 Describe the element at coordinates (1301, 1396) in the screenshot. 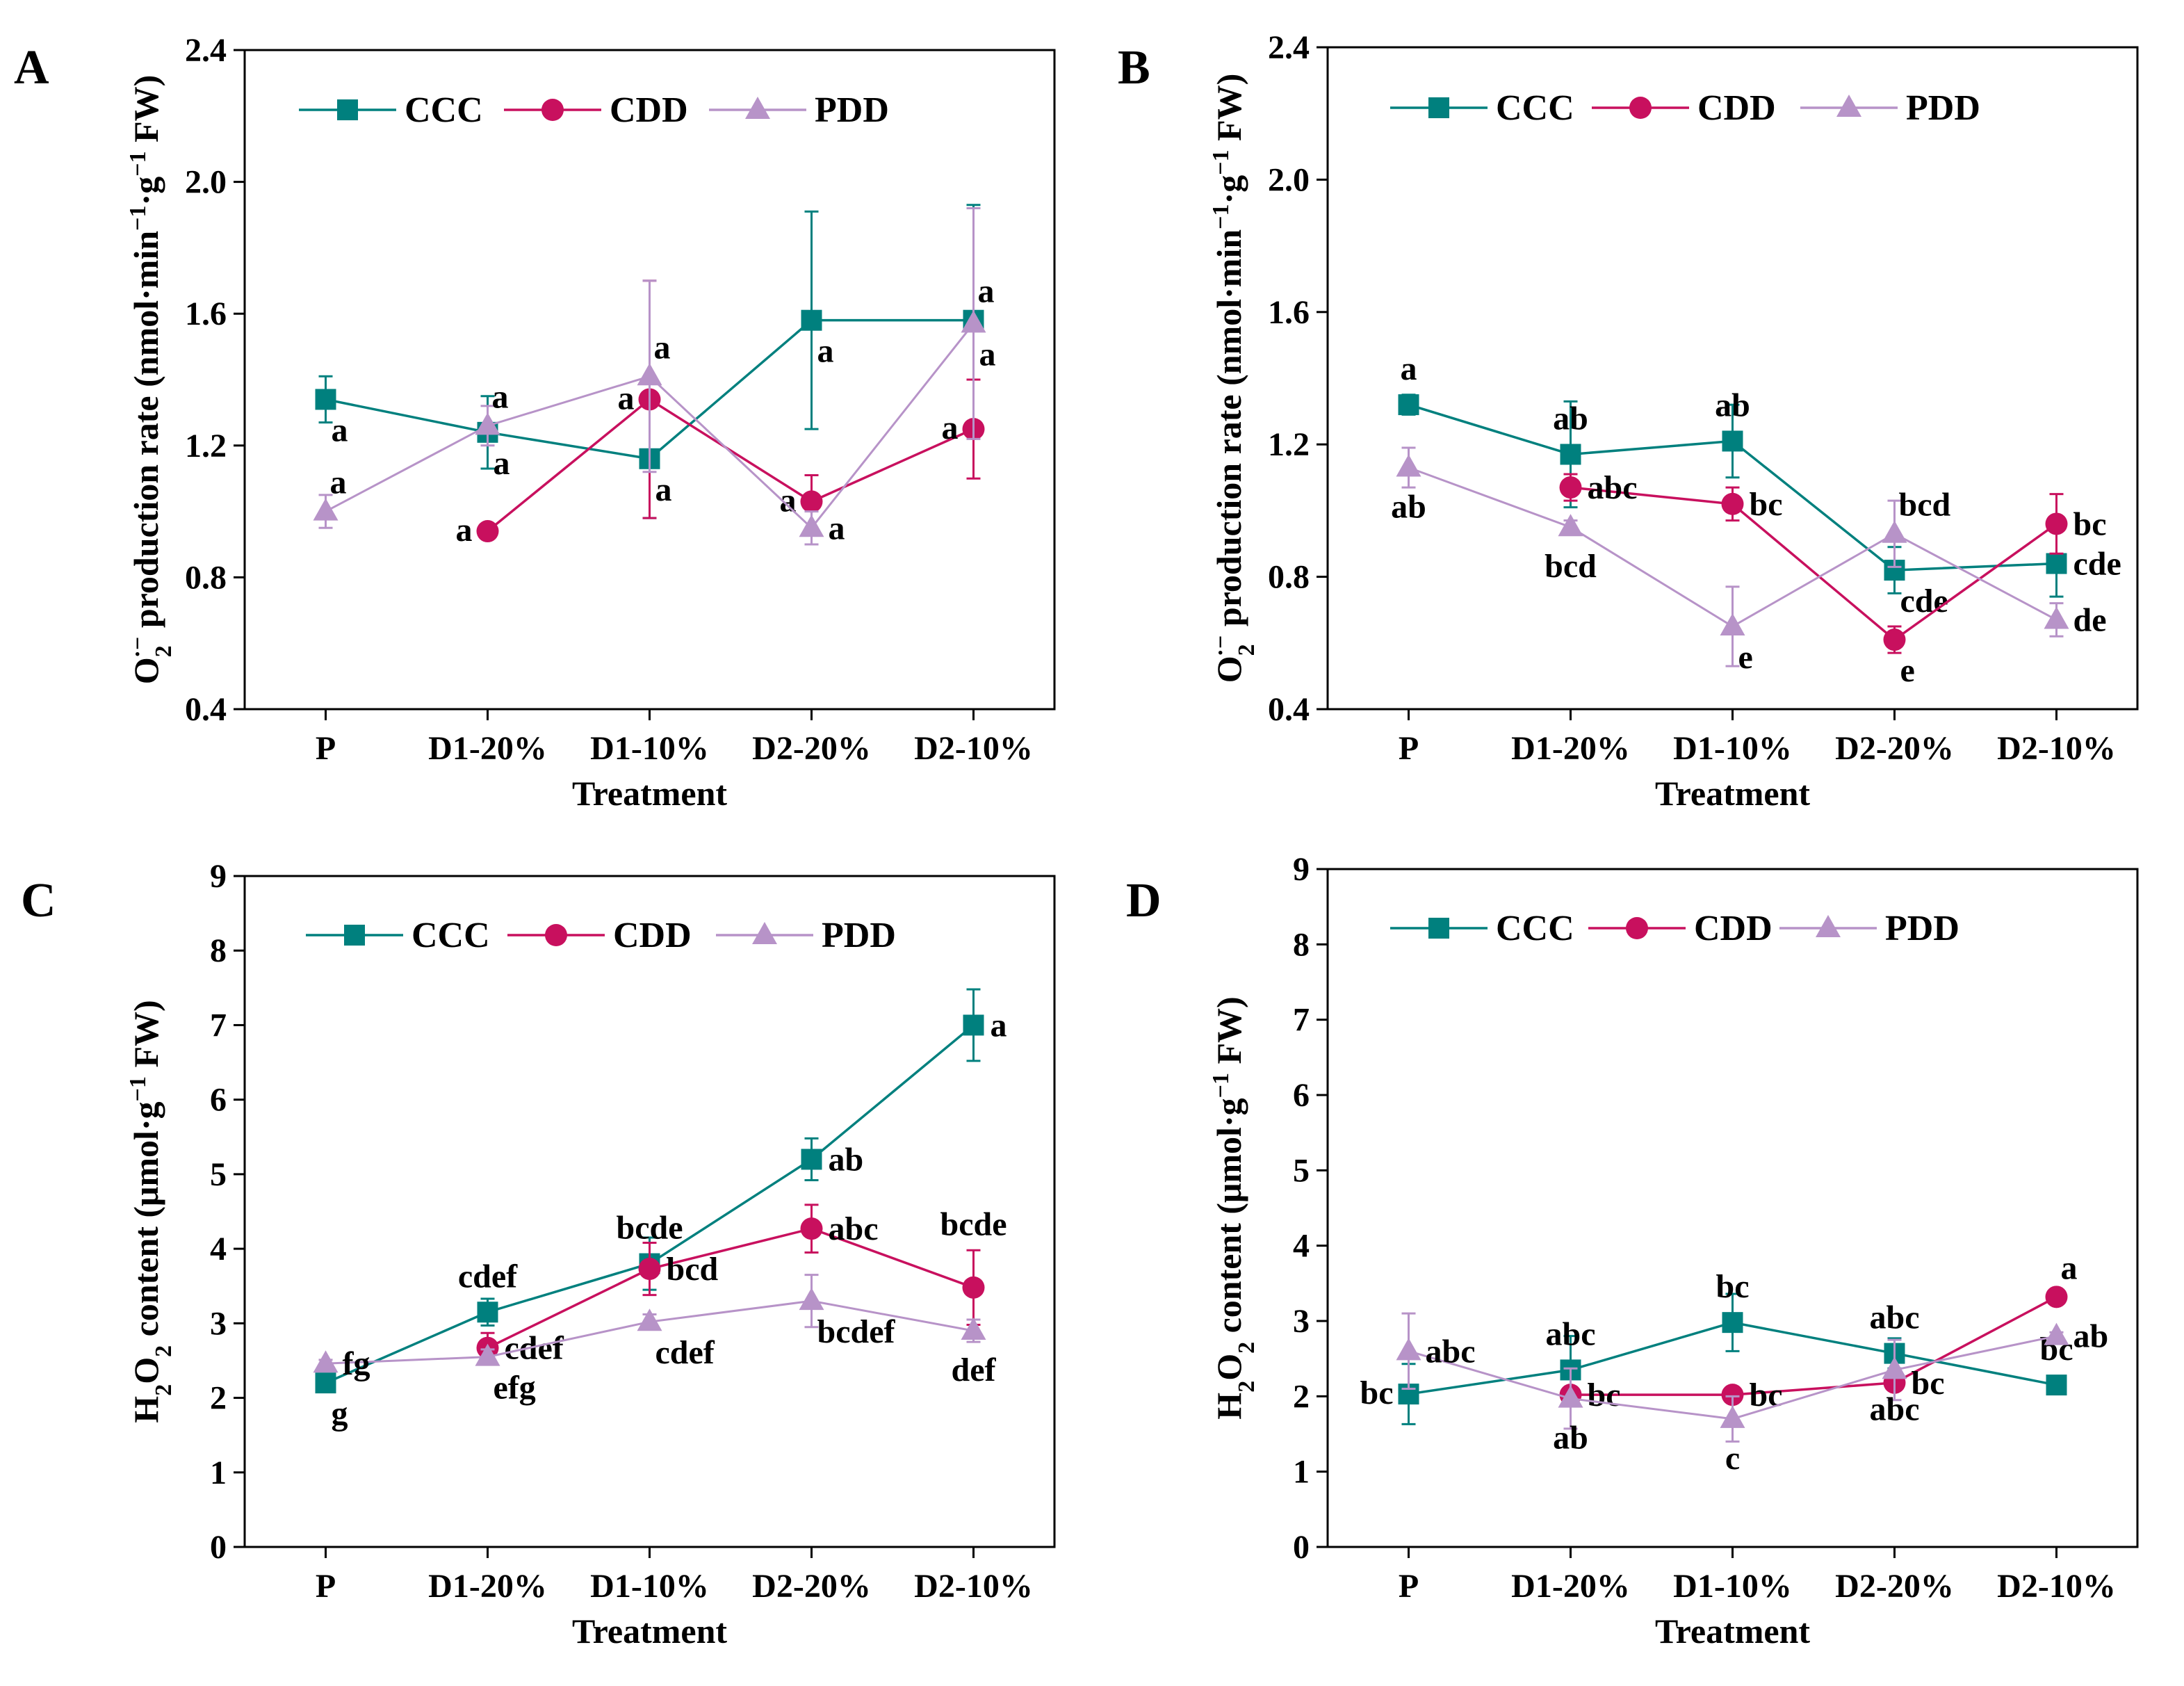

I see `y-tick-label: 2` at that location.